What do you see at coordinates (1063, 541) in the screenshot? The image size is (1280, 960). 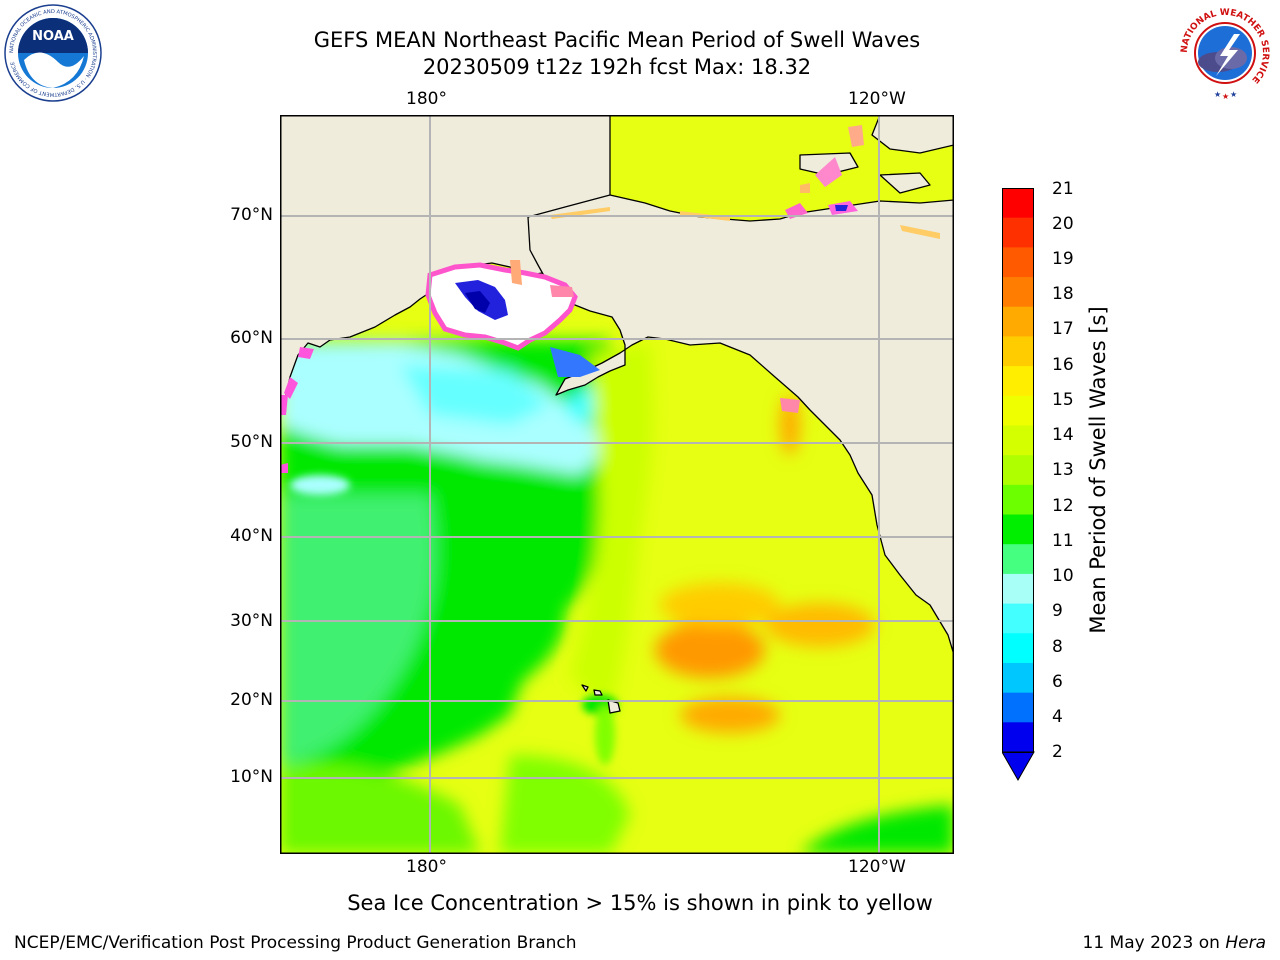 I see `colorbar-tick: 11` at bounding box center [1063, 541].